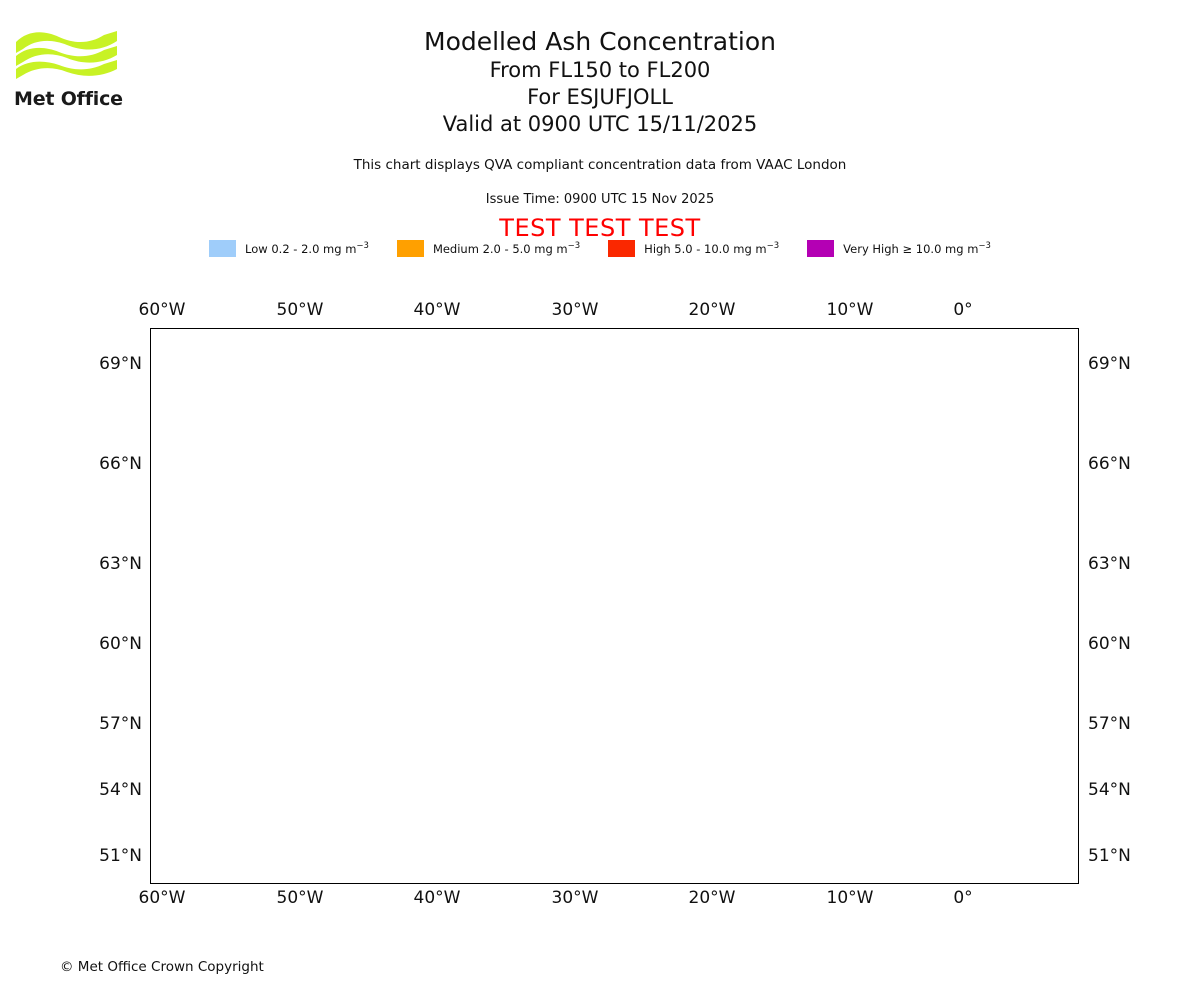 This screenshot has width=1200, height=1000. I want to click on lat-label-right-3: 60°N, so click(1109, 644).